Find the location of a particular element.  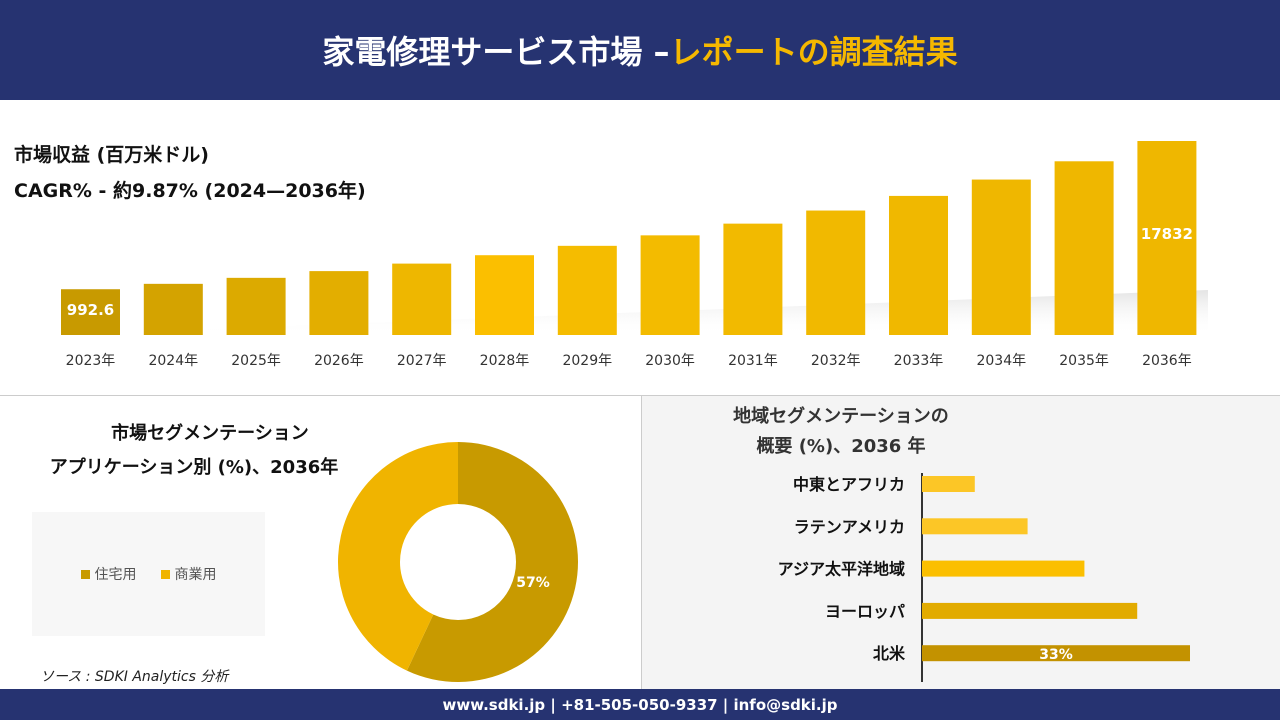

donut-legend: 住宅用 商業用 is located at coordinates (148, 574).